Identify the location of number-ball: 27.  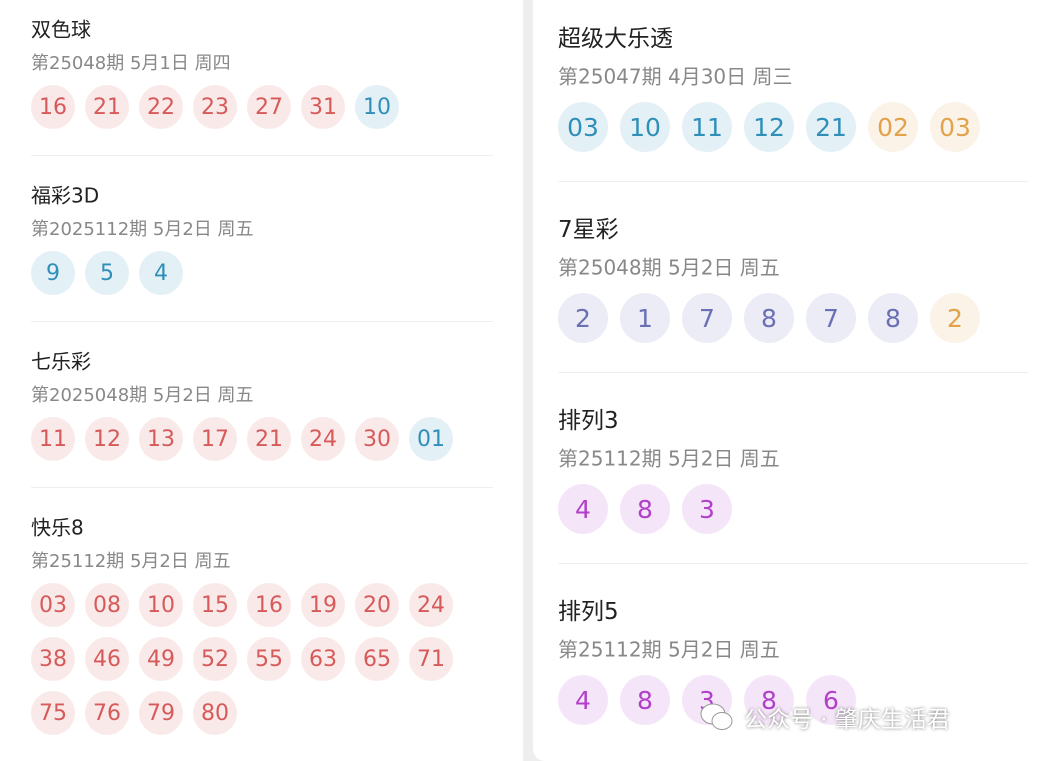
(269, 107).